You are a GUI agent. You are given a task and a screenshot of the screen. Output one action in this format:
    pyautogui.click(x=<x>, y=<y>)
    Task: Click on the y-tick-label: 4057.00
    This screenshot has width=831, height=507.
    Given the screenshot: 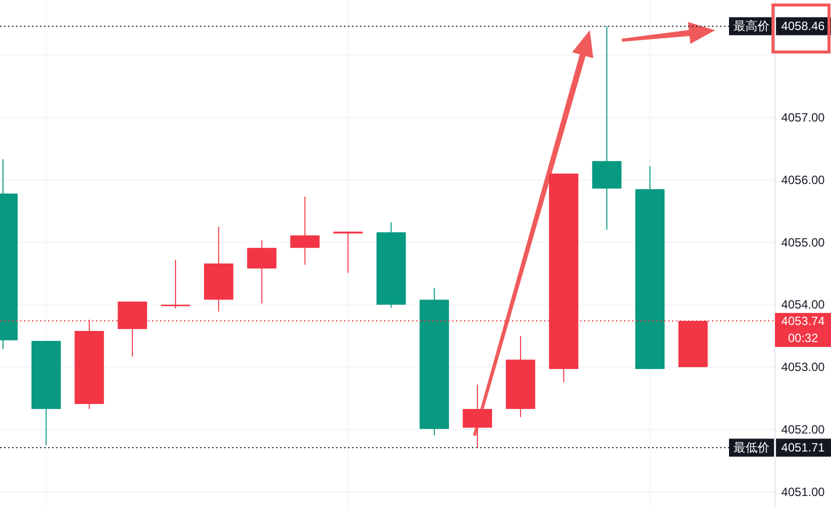 What is the action you would take?
    pyautogui.click(x=803, y=117)
    